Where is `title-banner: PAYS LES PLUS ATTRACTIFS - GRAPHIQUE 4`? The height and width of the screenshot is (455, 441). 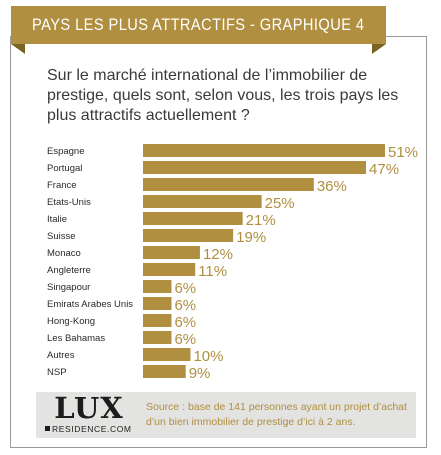 title-banner: PAYS LES PLUS ATTRACTIFS - GRAPHIQUE 4 is located at coordinates (198, 25).